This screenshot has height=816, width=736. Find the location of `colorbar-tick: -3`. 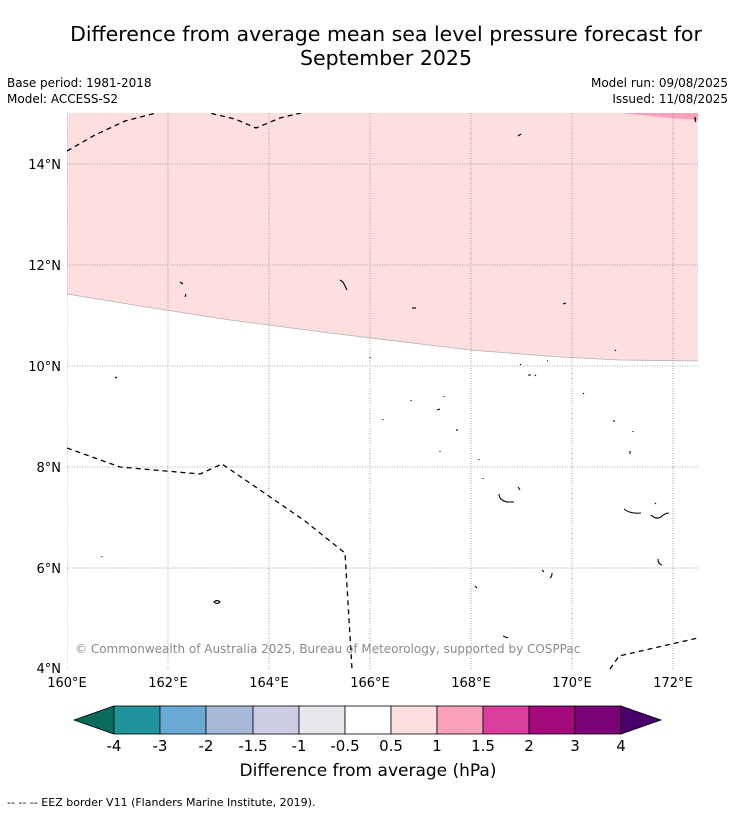

colorbar-tick: -3 is located at coordinates (160, 746).